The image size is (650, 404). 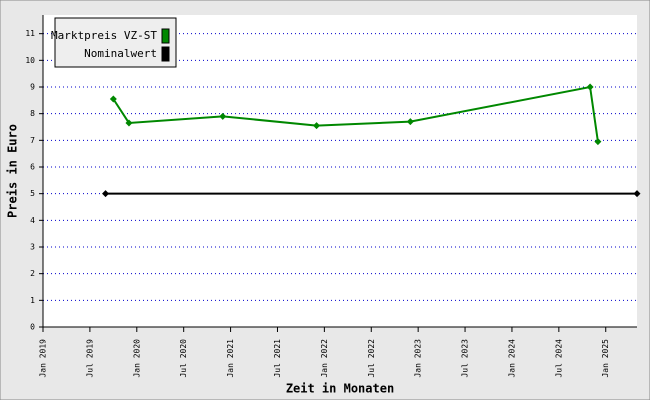 What do you see at coordinates (32, 167) in the screenshot?
I see `y-tick-label: 6` at bounding box center [32, 167].